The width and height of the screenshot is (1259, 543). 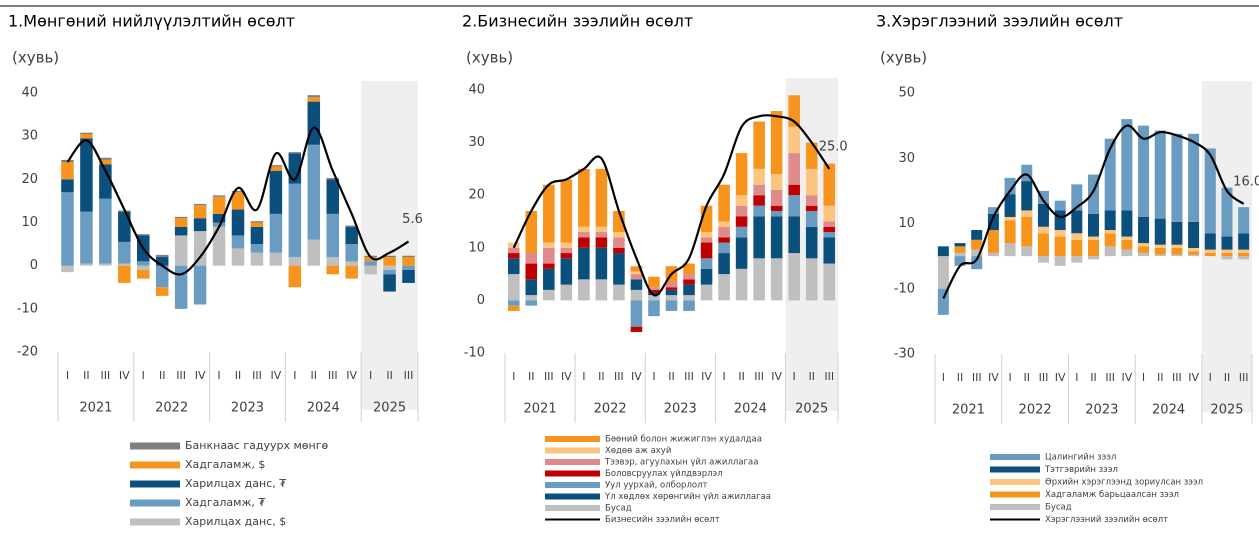 I want to click on legend-label: Хэрэглээний зээлийн өсөлт, so click(x=1106, y=520).